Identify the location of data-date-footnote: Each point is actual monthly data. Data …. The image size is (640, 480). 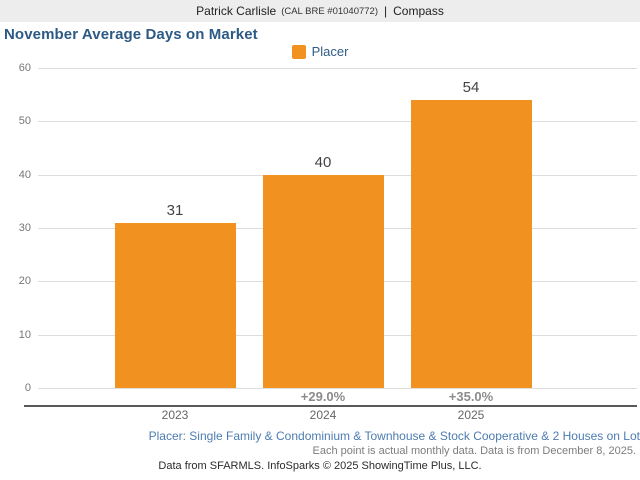
(474, 451).